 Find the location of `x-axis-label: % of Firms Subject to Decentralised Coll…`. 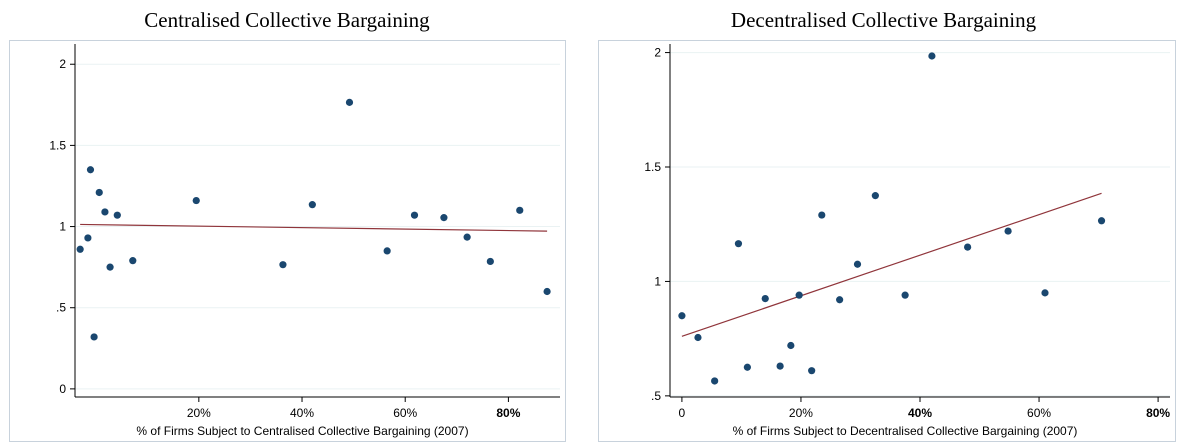

x-axis-label: % of Firms Subject to Decentralised Coll… is located at coordinates (905, 431).